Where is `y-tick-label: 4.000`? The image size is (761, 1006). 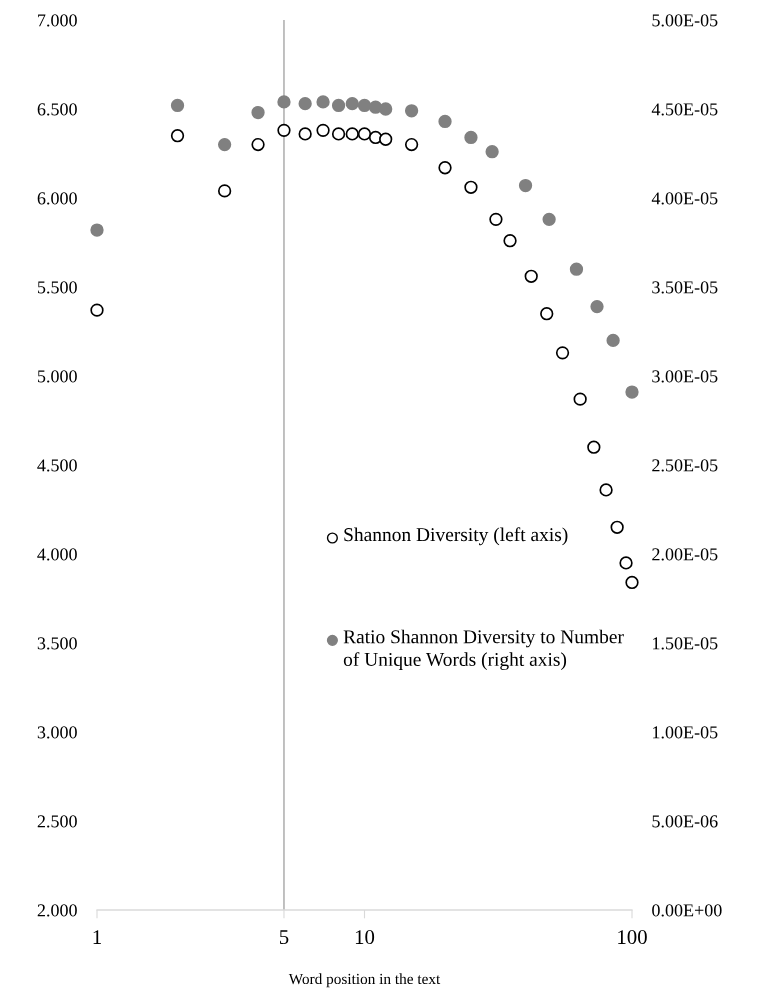 y-tick-label: 4.000 is located at coordinates (57, 554).